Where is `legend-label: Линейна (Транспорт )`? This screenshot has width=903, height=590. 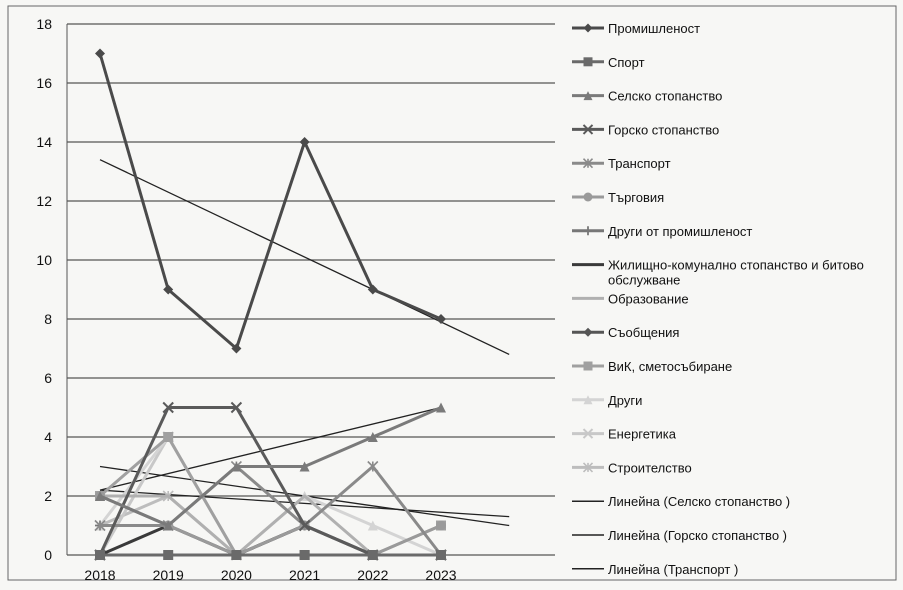 legend-label: Линейна (Транспорт ) is located at coordinates (673, 569).